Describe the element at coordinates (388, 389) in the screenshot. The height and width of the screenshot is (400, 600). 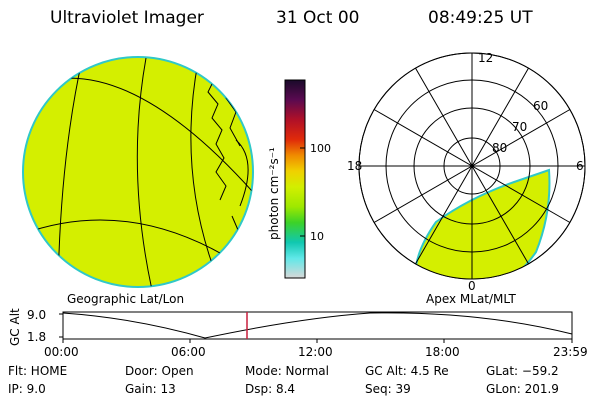
I see `seq-info: Seq: 39` at that location.